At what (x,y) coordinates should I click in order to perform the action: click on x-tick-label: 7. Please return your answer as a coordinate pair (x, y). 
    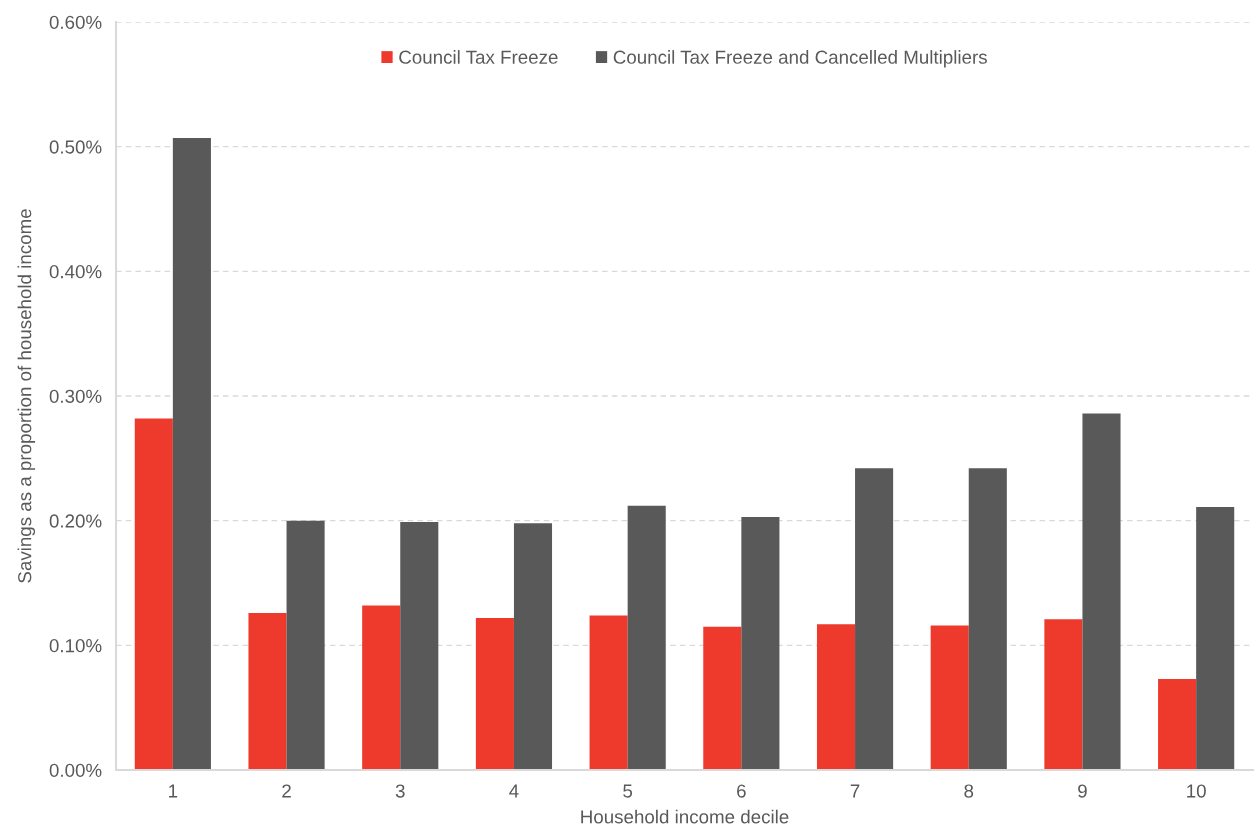
    Looking at the image, I should click on (855, 791).